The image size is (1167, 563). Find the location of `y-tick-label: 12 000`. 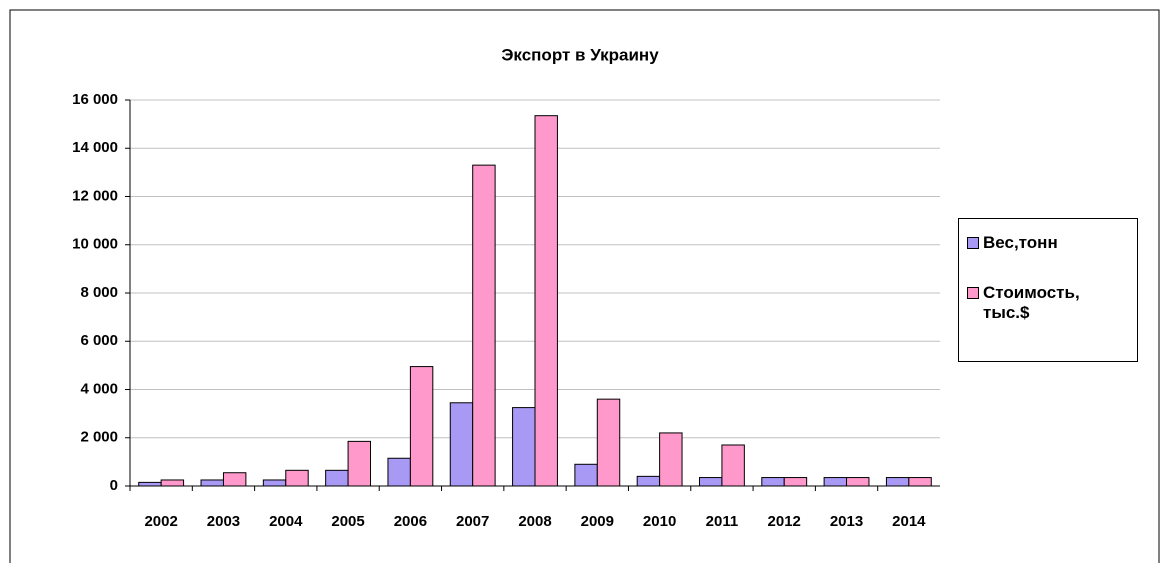

y-tick-label: 12 000 is located at coordinates (95, 195).